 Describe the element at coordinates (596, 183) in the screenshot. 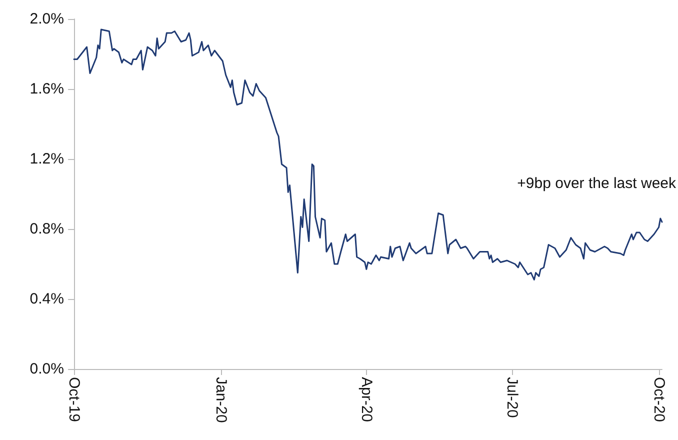

I see `annotation: +9bp over the last week` at that location.